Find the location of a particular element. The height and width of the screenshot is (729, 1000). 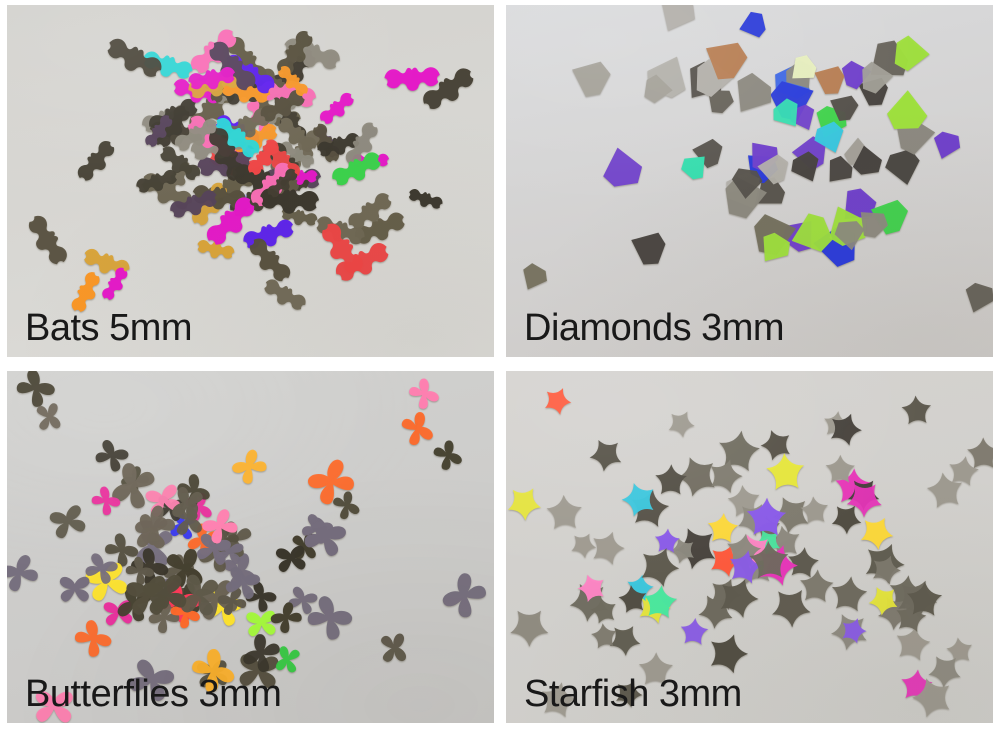

panel-label-diamonds: Diamonds 3mm is located at coordinates (654, 328).